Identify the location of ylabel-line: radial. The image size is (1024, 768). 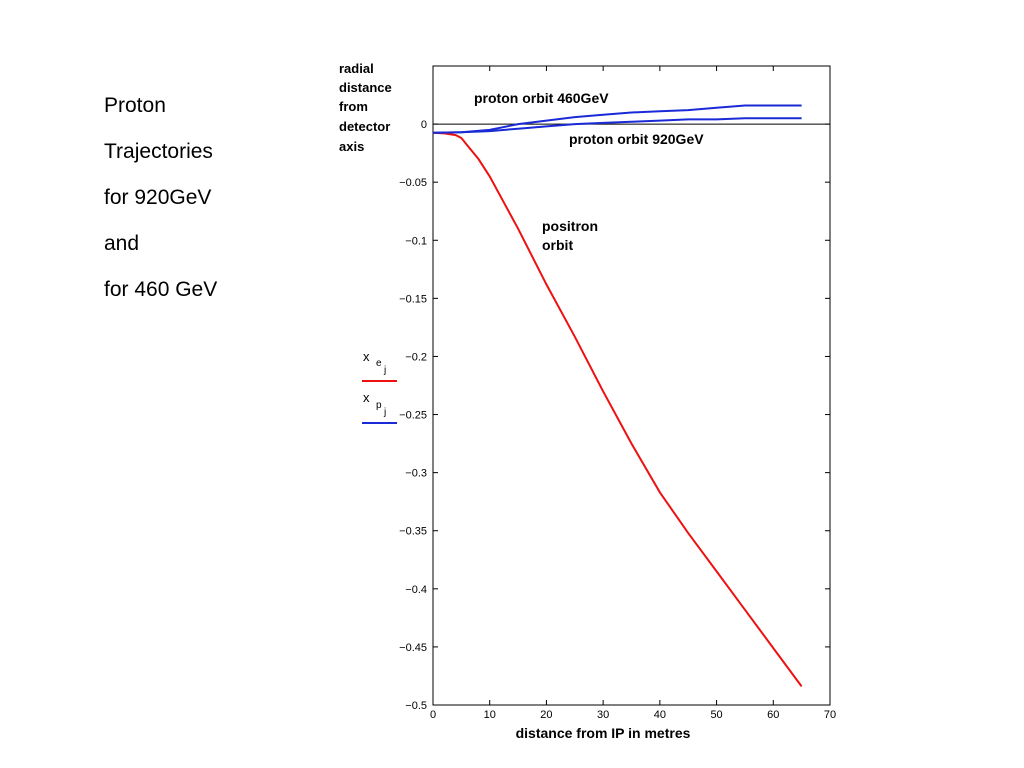
(356, 68).